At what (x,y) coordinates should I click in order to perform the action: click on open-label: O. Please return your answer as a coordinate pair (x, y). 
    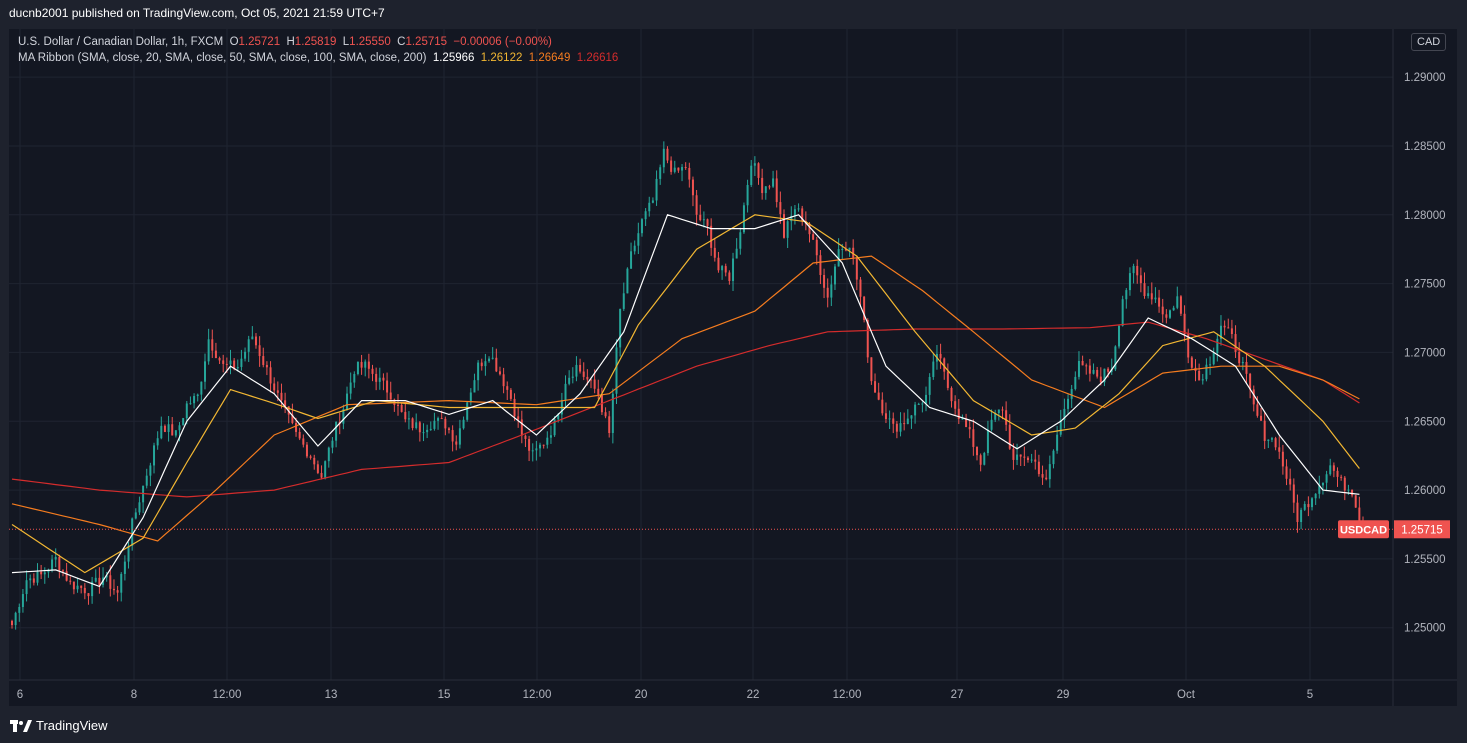
    Looking at the image, I should click on (234, 42).